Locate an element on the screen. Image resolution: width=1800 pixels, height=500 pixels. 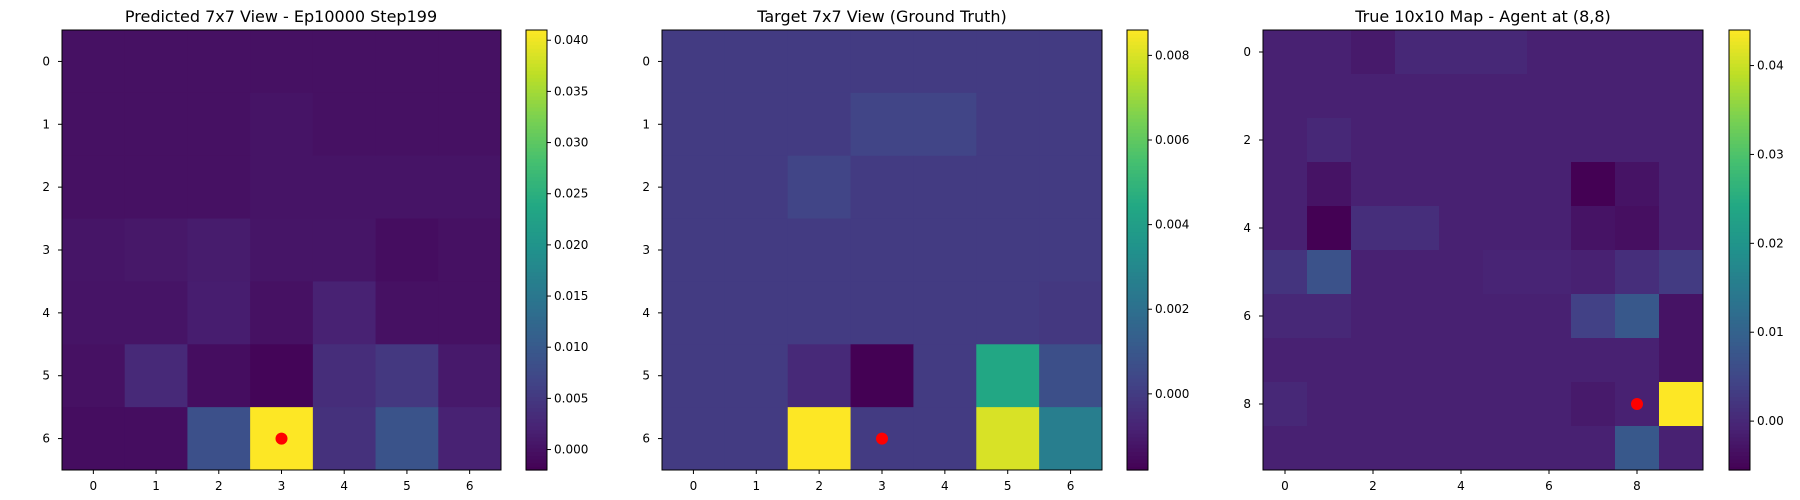
x-tick-label: 6 is located at coordinates (1071, 486).